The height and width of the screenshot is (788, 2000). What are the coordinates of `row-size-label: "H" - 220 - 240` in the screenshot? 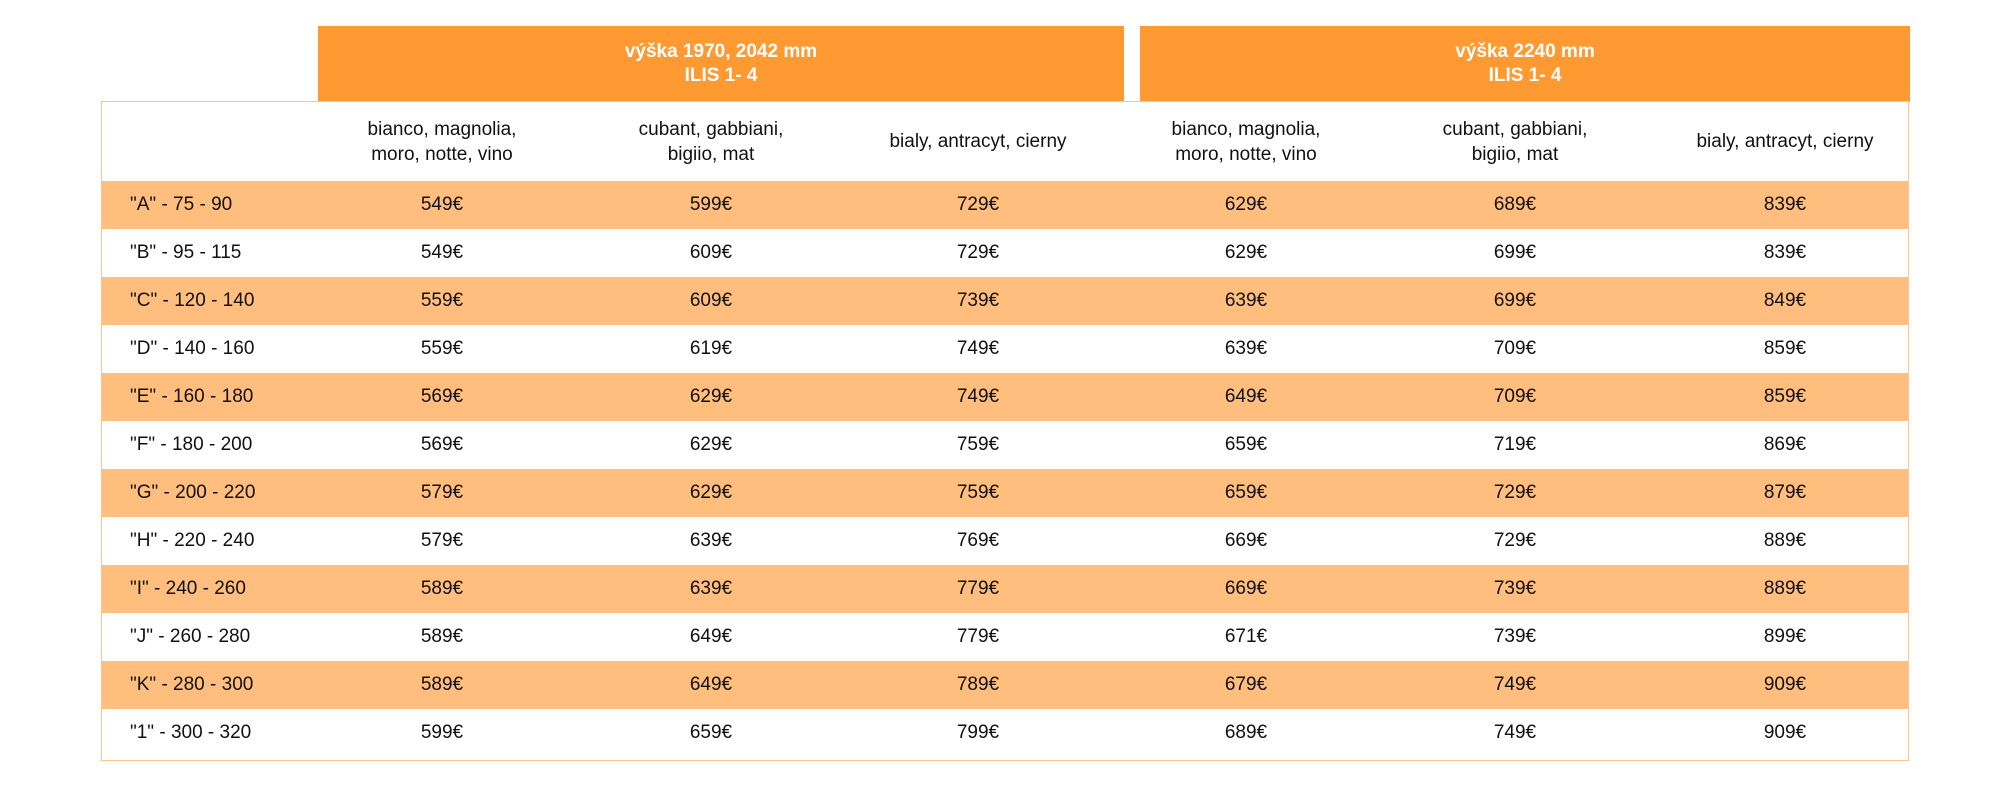 It's located at (192, 540).